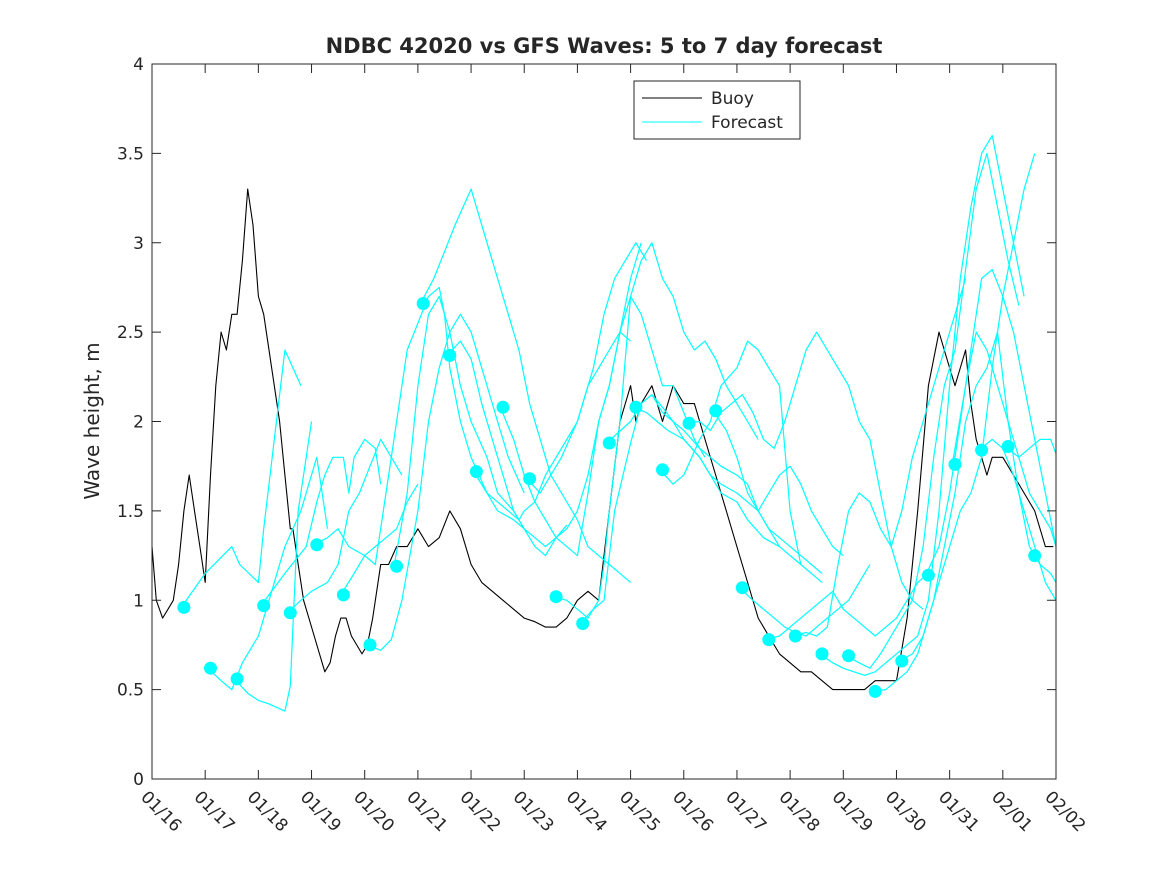 The image size is (1167, 875). I want to click on y-axis-label: Wave height, m, so click(92, 420).